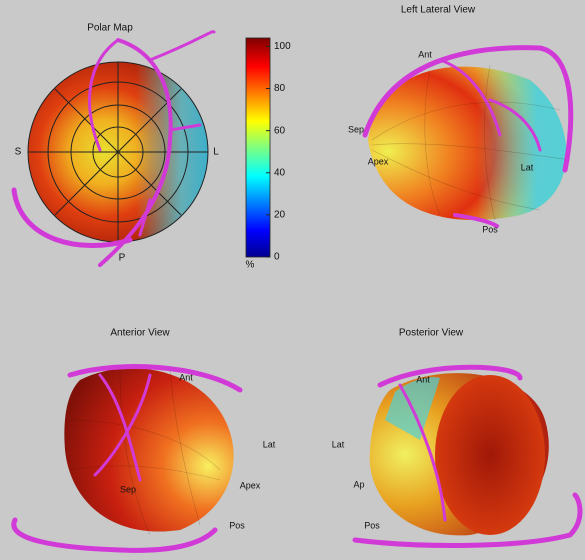 The image size is (585, 560). What do you see at coordinates (431, 333) in the screenshot?
I see `view-title: Posterior View` at bounding box center [431, 333].